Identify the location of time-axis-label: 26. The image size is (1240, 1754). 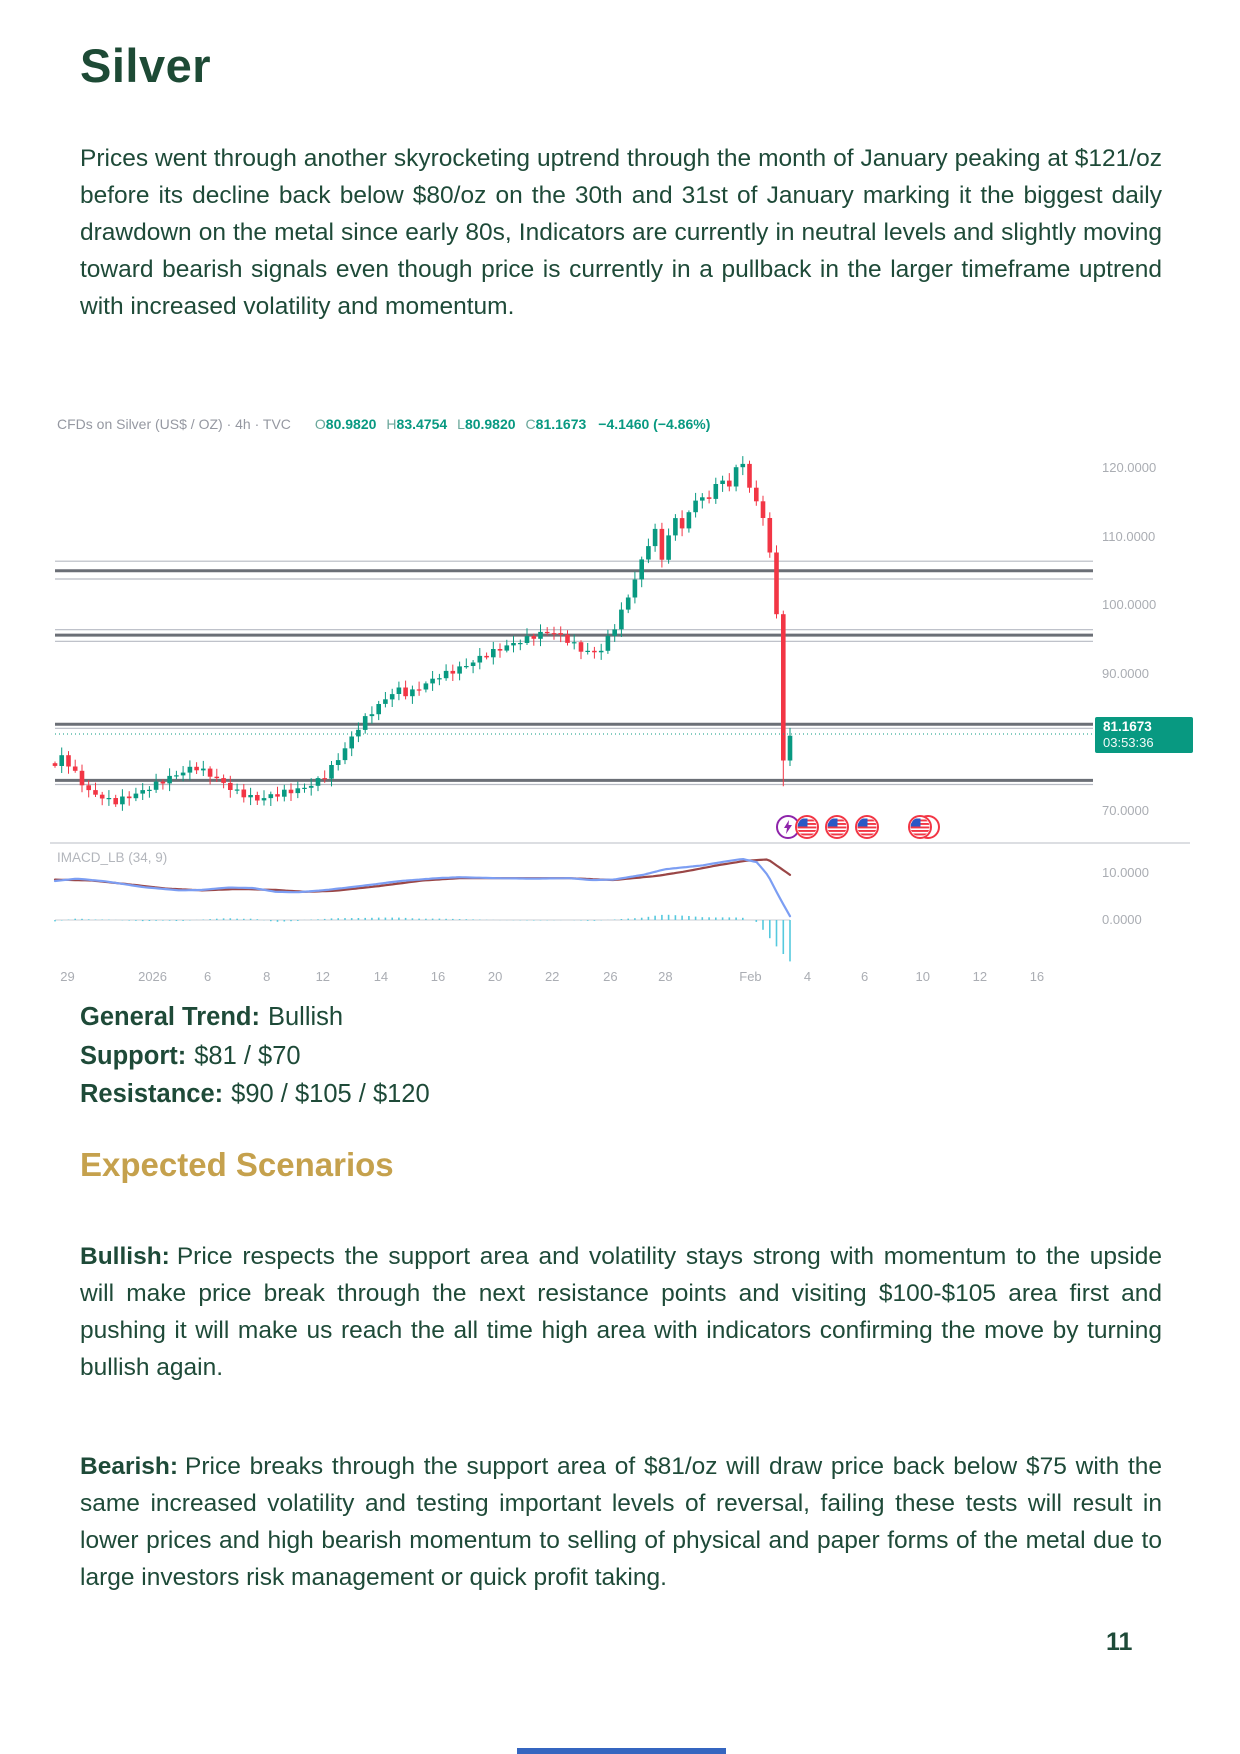
(610, 976).